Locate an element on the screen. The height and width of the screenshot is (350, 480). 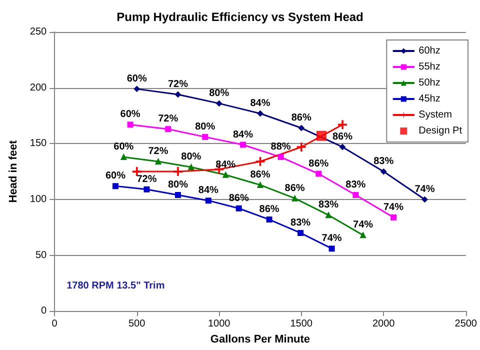
legend-label: 55hz is located at coordinates (429, 67).